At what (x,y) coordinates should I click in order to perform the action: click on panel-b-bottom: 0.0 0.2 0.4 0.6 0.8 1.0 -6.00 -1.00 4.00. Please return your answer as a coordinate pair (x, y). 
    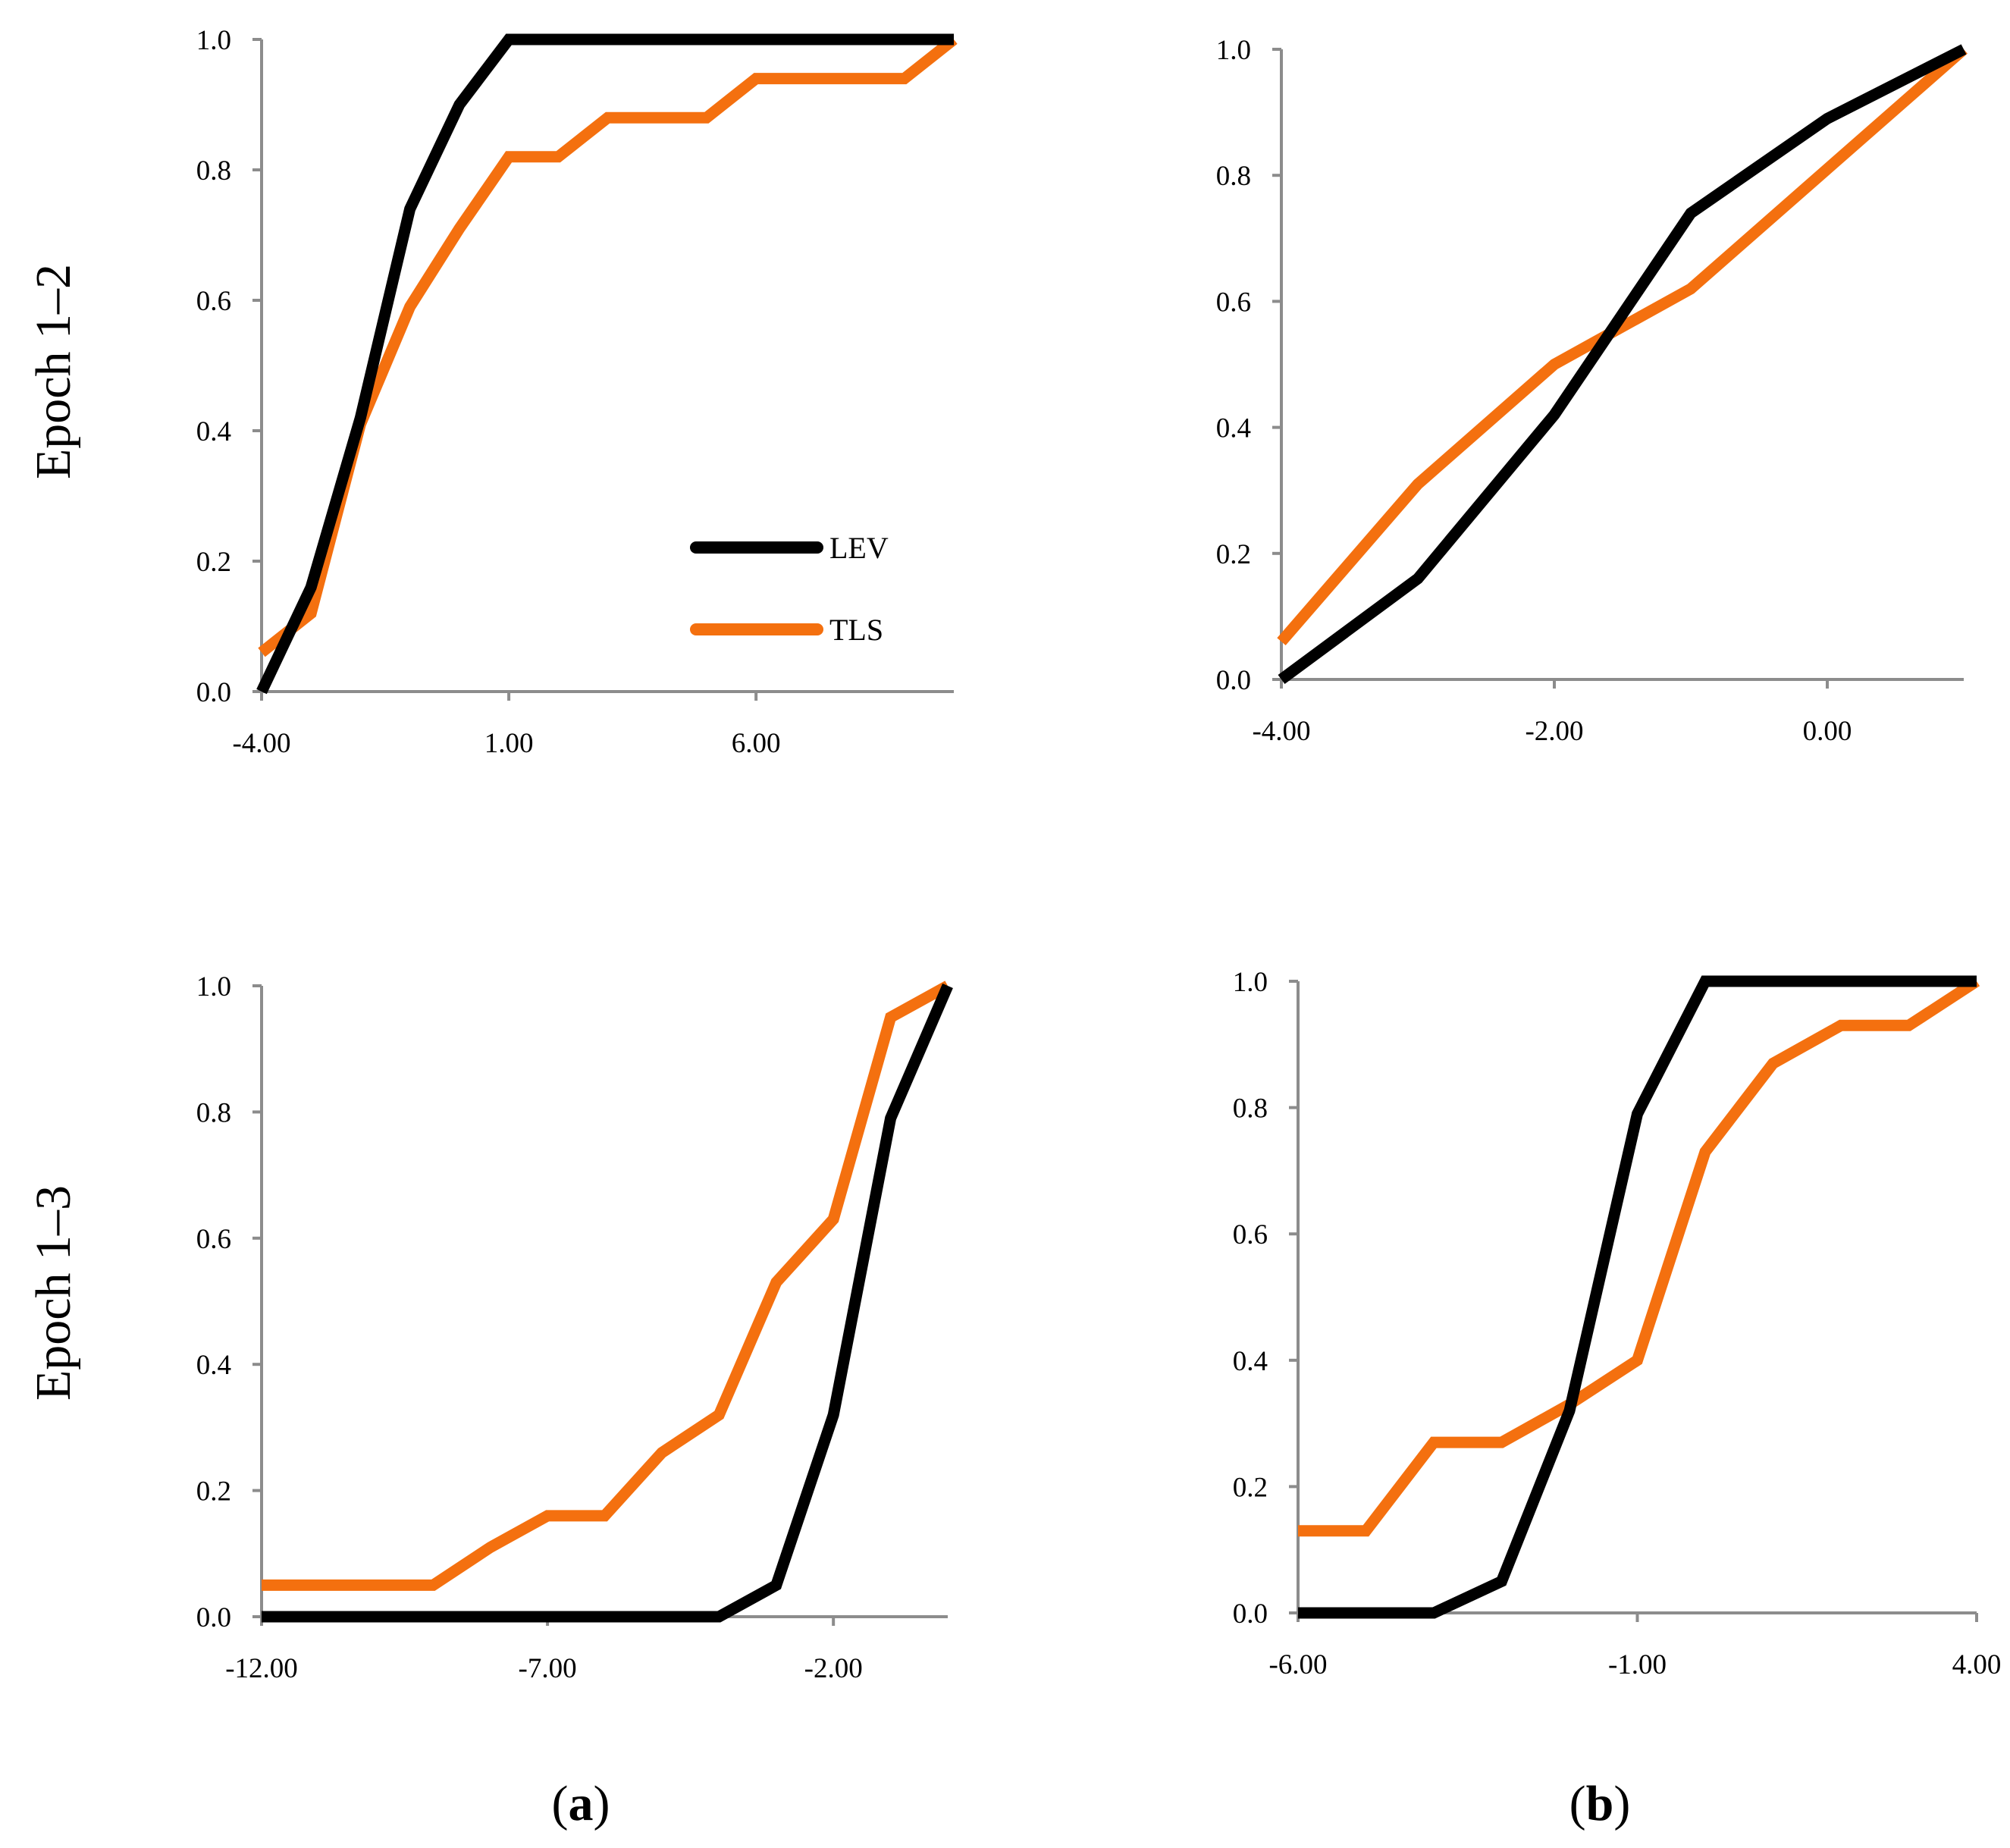
    Looking at the image, I should click on (1618, 1323).